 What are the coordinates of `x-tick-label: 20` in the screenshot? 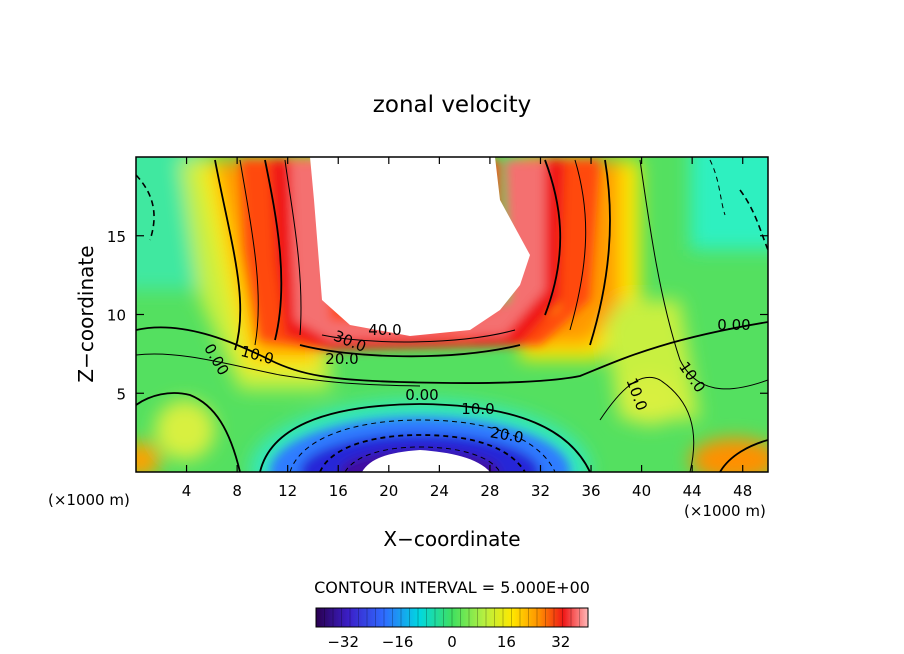 It's located at (388, 491).